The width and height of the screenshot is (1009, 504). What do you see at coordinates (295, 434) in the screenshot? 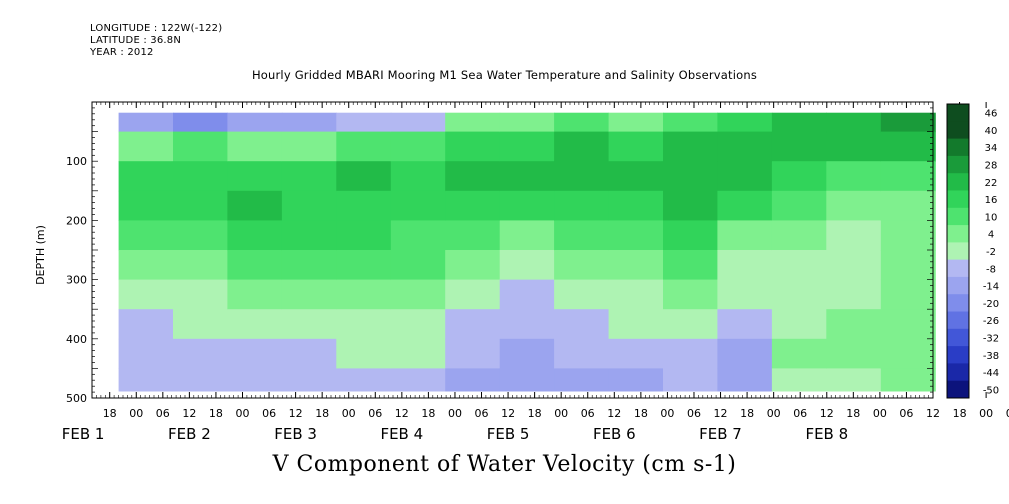
I see `x-date-label: FEB 3` at bounding box center [295, 434].